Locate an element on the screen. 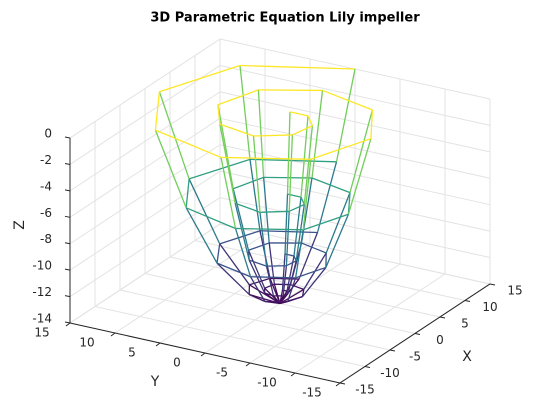  z-tick-label: 0 is located at coordinates (48, 134).